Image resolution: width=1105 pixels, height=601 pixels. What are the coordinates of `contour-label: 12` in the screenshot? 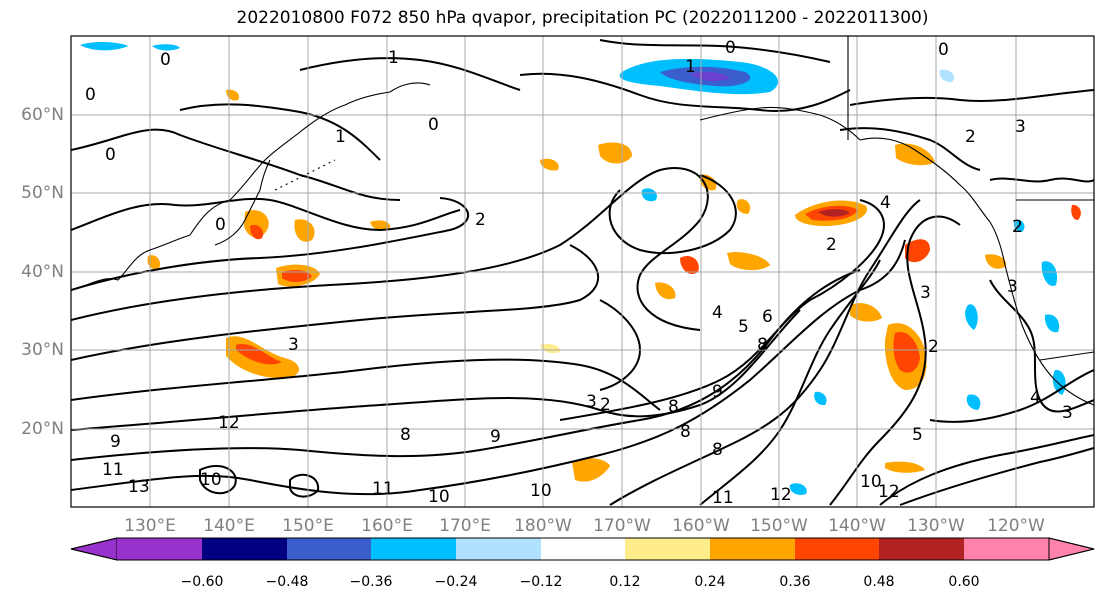 It's located at (889, 492).